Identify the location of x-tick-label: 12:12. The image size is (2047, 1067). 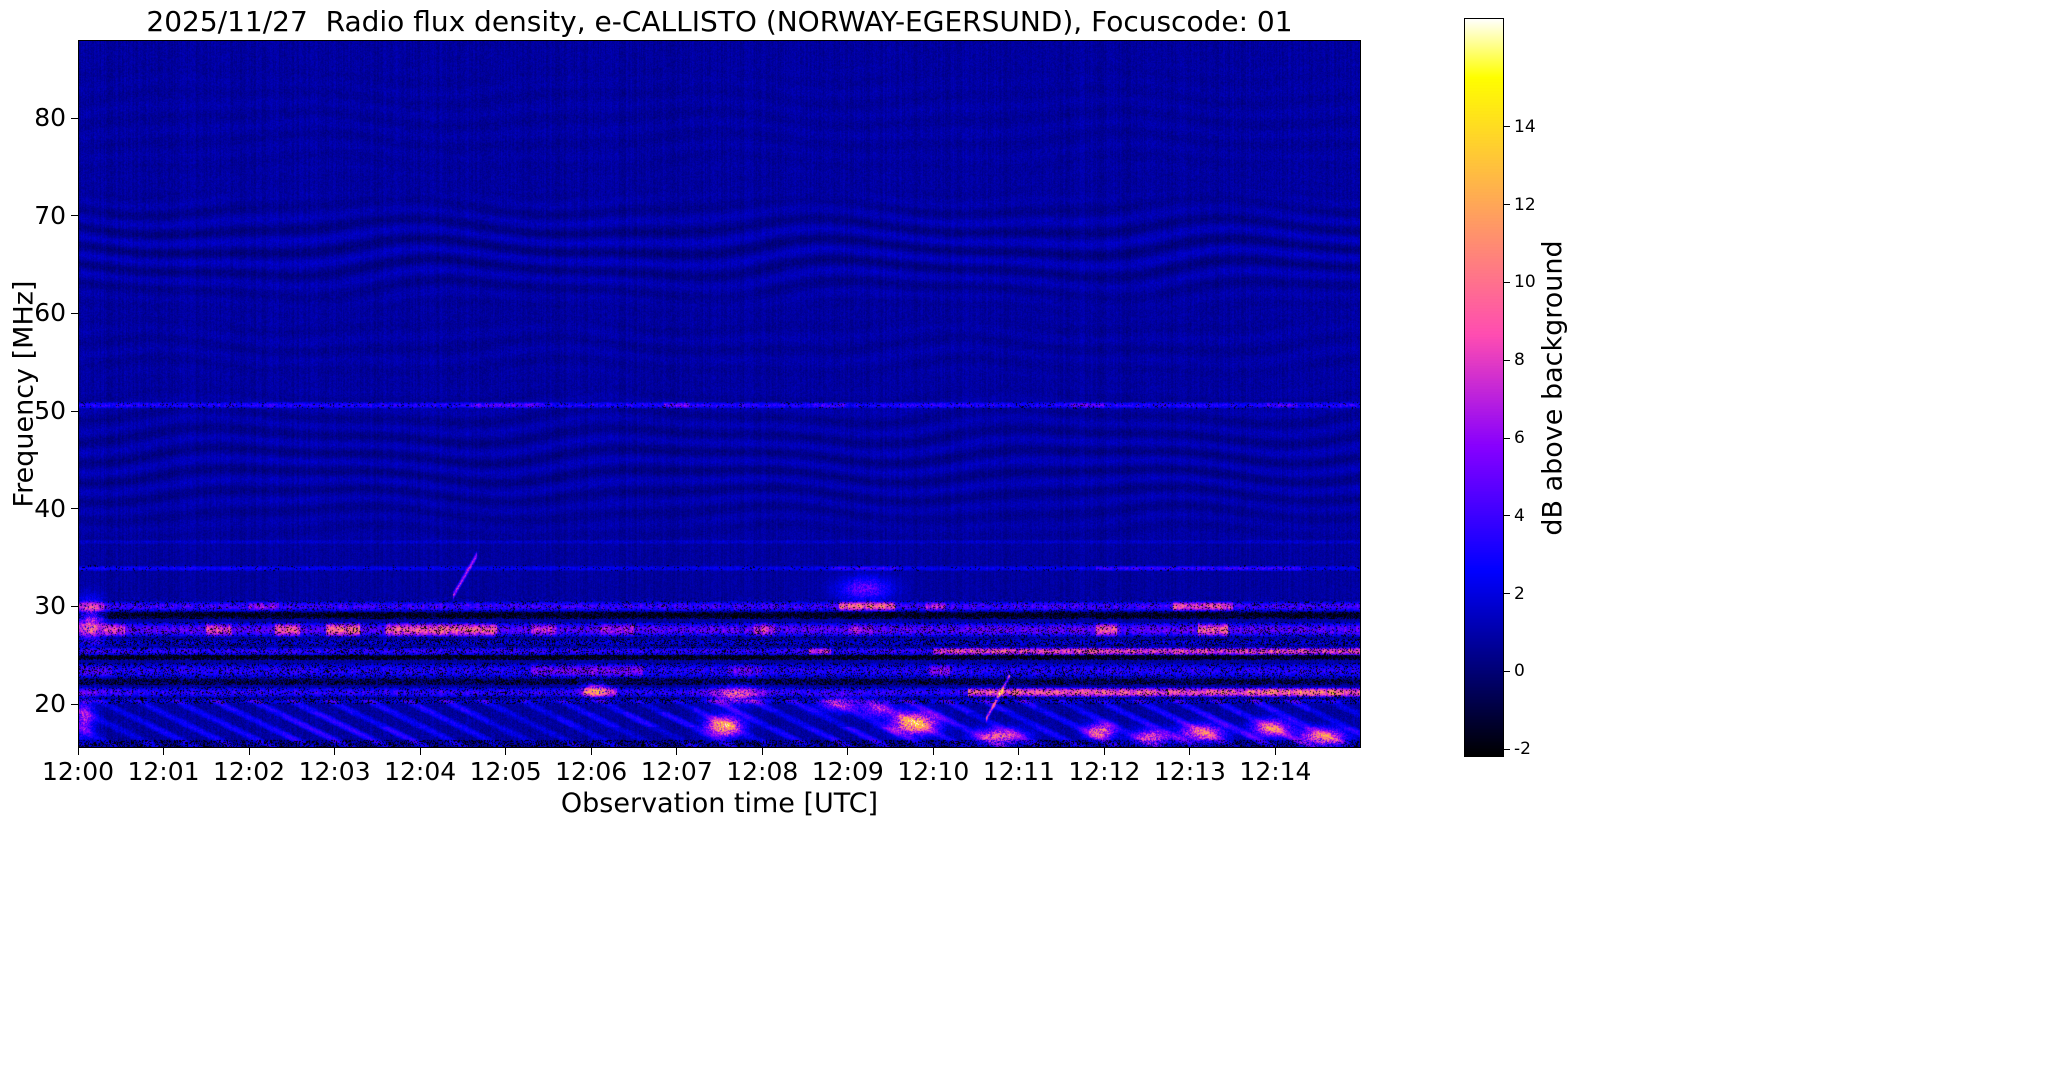
(1104, 771).